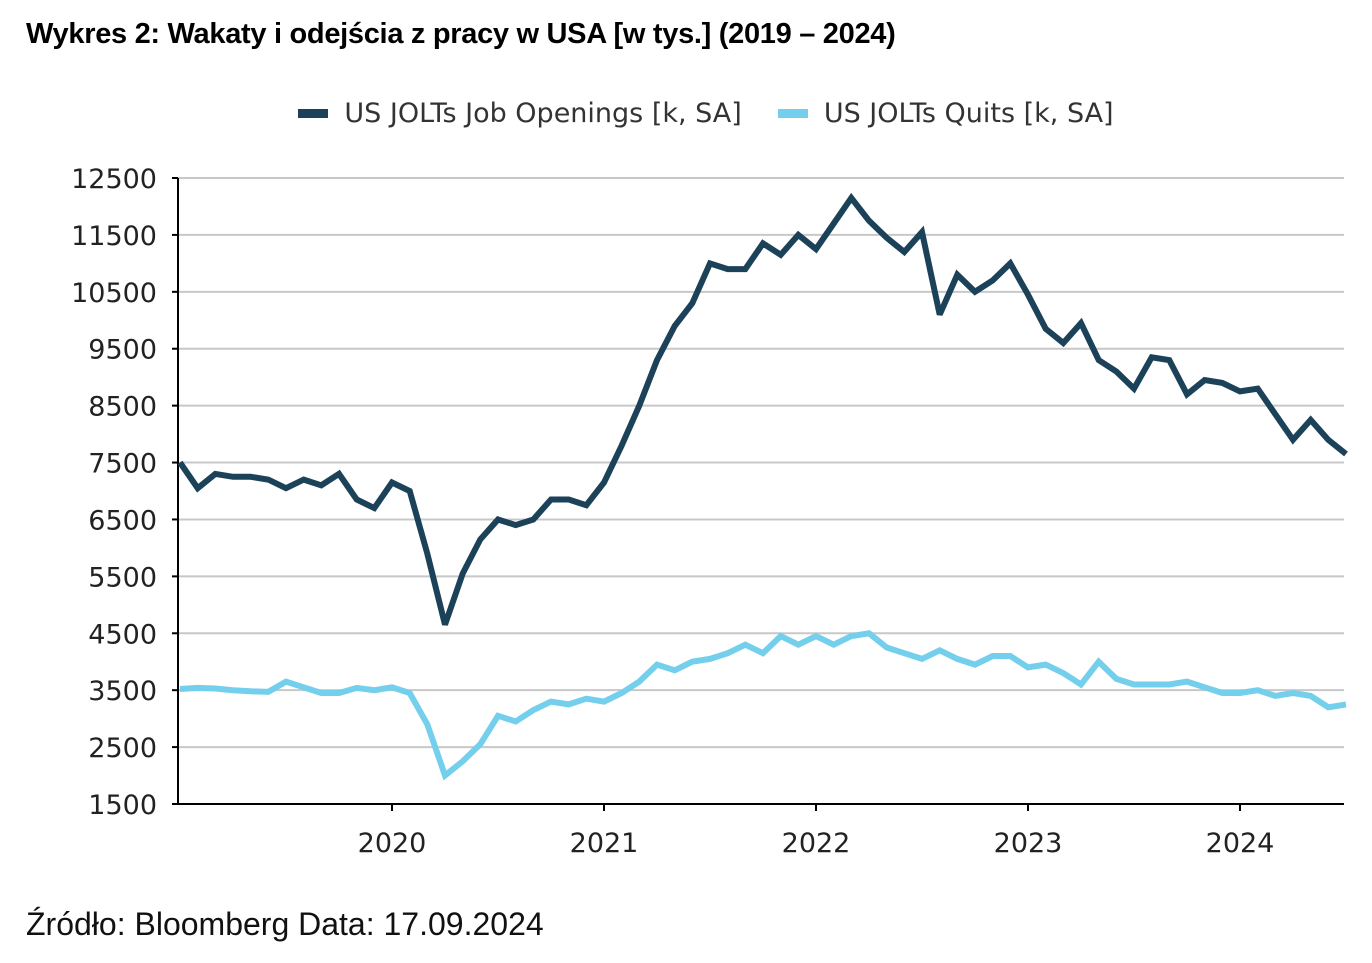  Describe the element at coordinates (543, 113) in the screenshot. I see `legend-label-job-openings: US JOLTs Job Openings [k, SA]` at that location.